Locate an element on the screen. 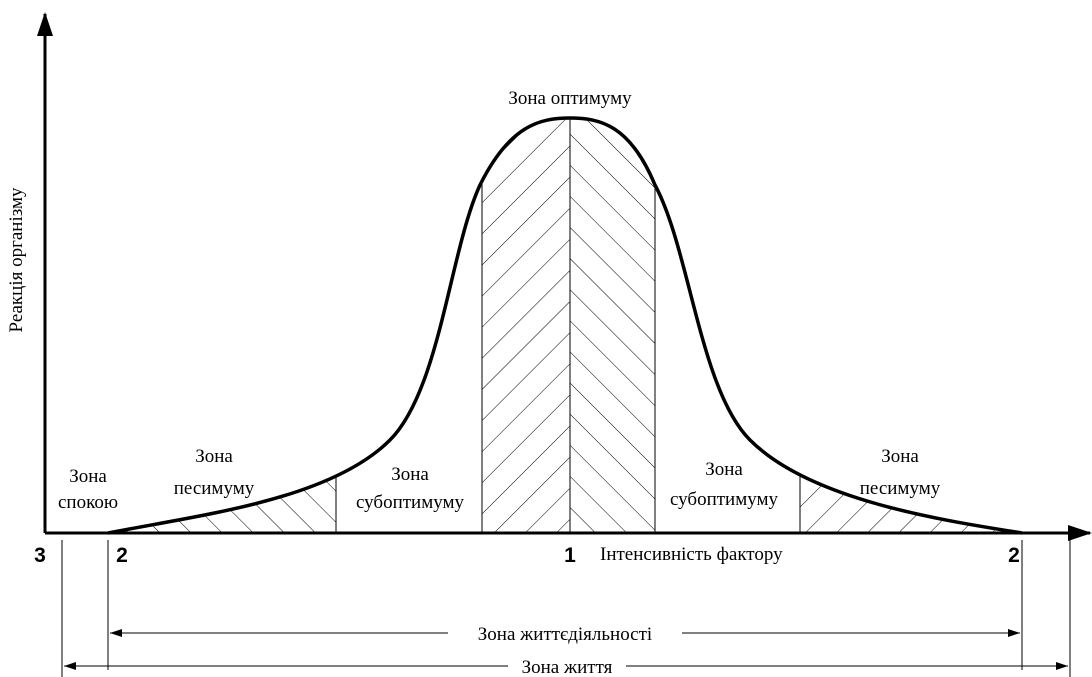 The height and width of the screenshot is (677, 1092). span-label: Зона життя is located at coordinates (567, 667).